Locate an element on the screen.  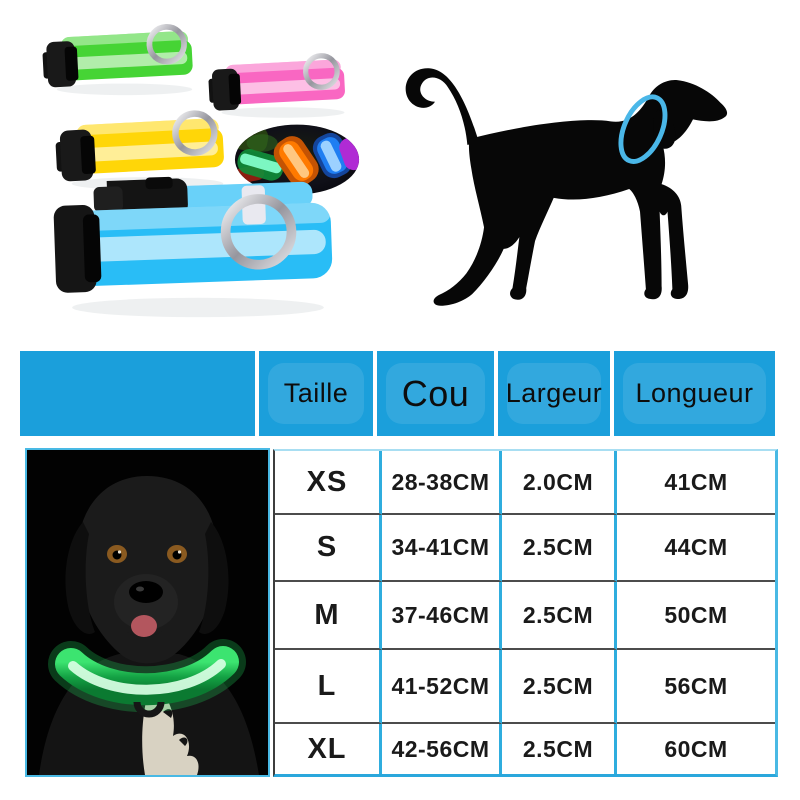
neck-measure-ring is located at coordinates (643, 129).